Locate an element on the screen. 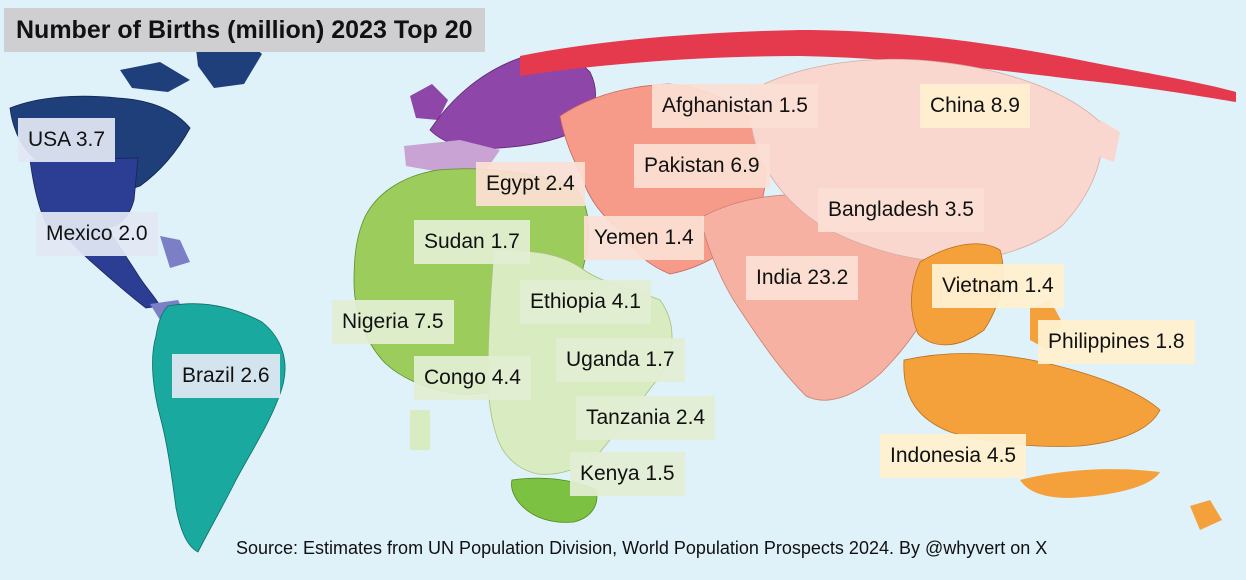  country-name: Congo is located at coordinates (455, 377).